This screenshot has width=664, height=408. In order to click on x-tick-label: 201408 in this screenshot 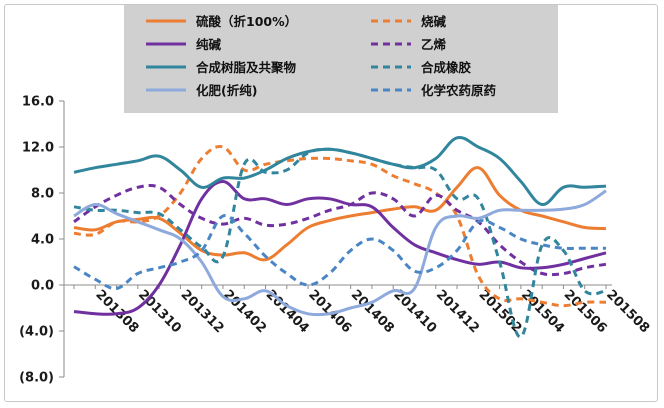, I will do `click(372, 311)`.